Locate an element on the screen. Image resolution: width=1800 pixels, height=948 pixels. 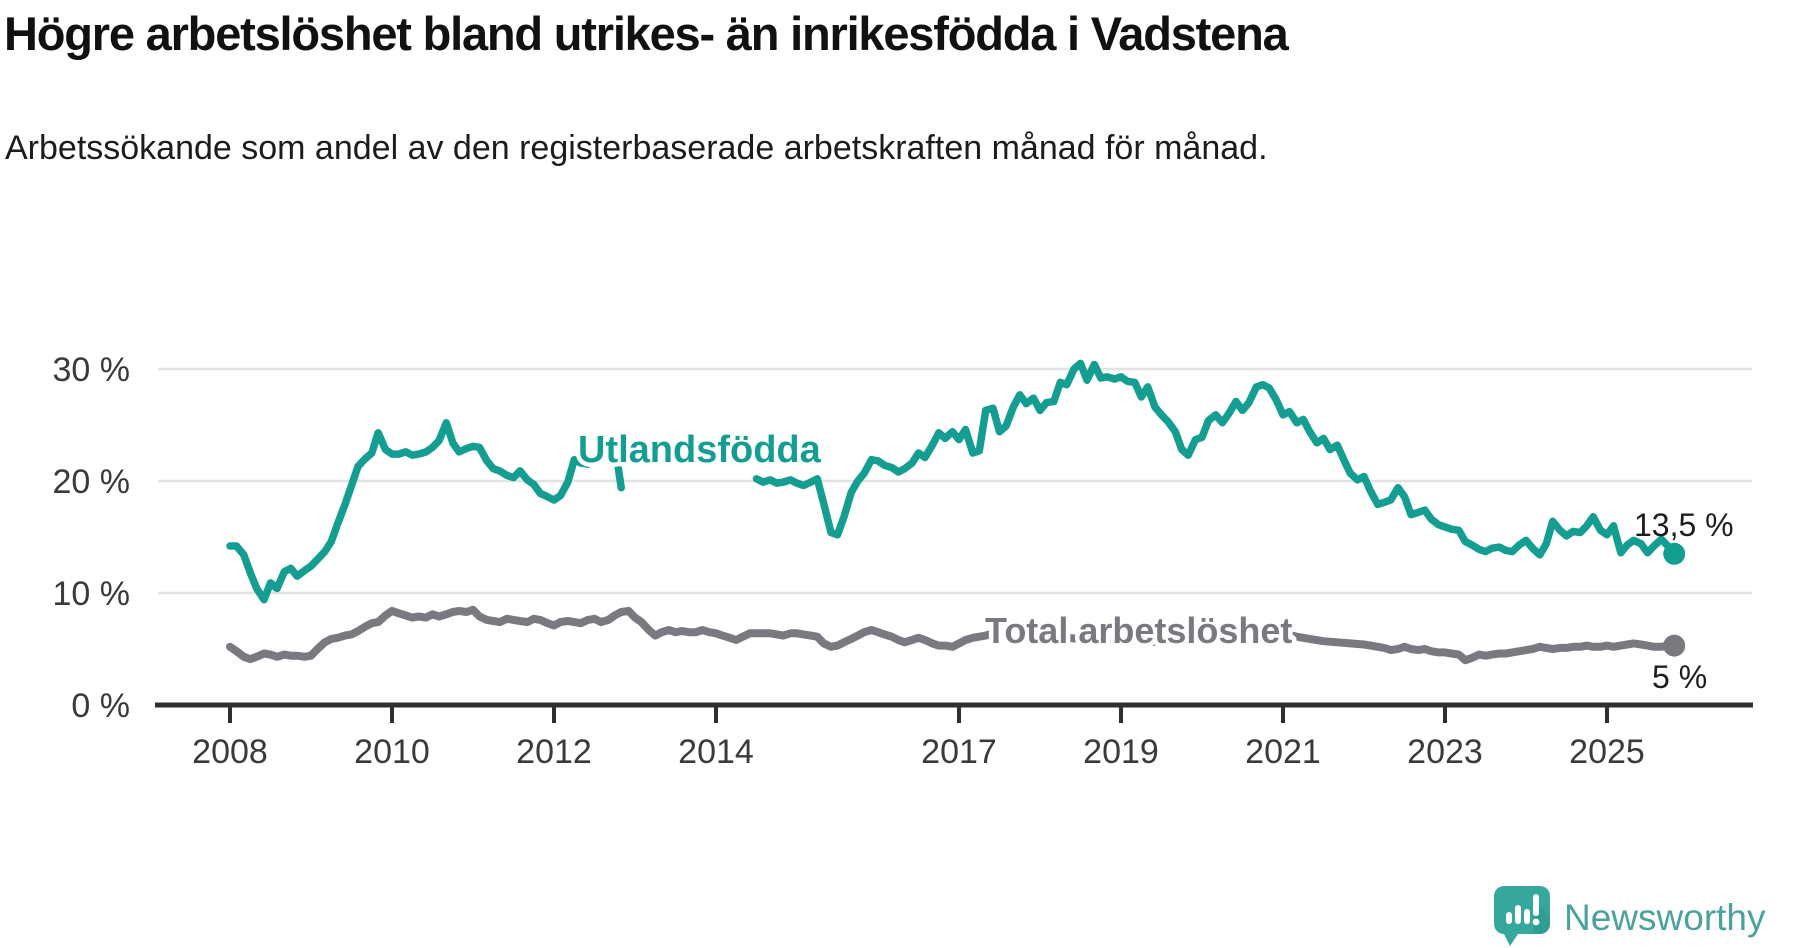
y-axis-tick-label: 20 % is located at coordinates (92, 482).